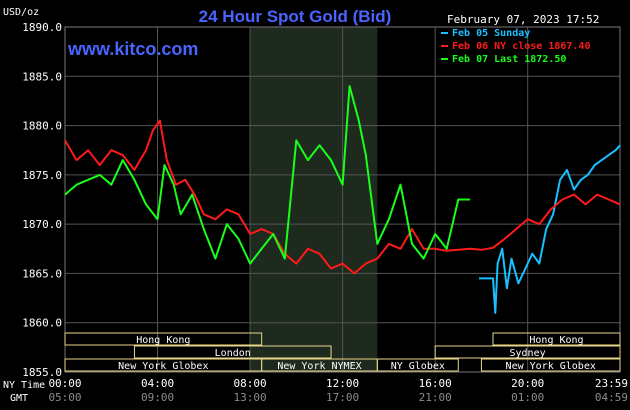  I want to click on y-tick-label: 1890.0, so click(42, 27).